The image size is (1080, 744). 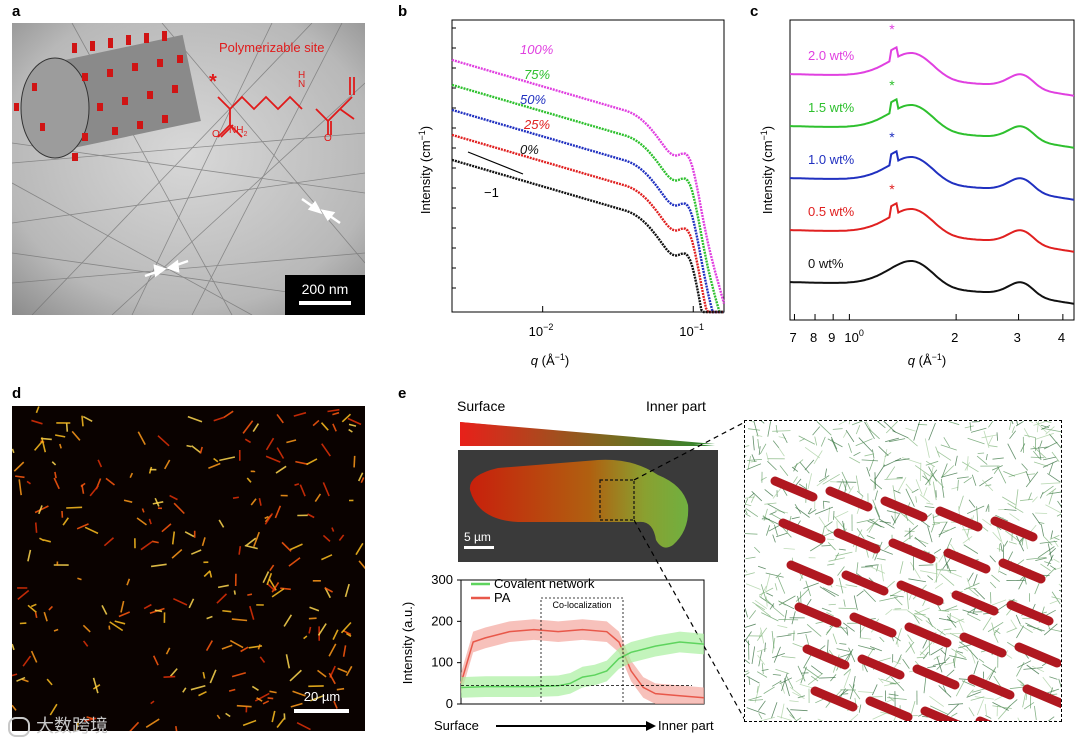 I want to click on x-tick-label: 9, so click(x=831, y=337).